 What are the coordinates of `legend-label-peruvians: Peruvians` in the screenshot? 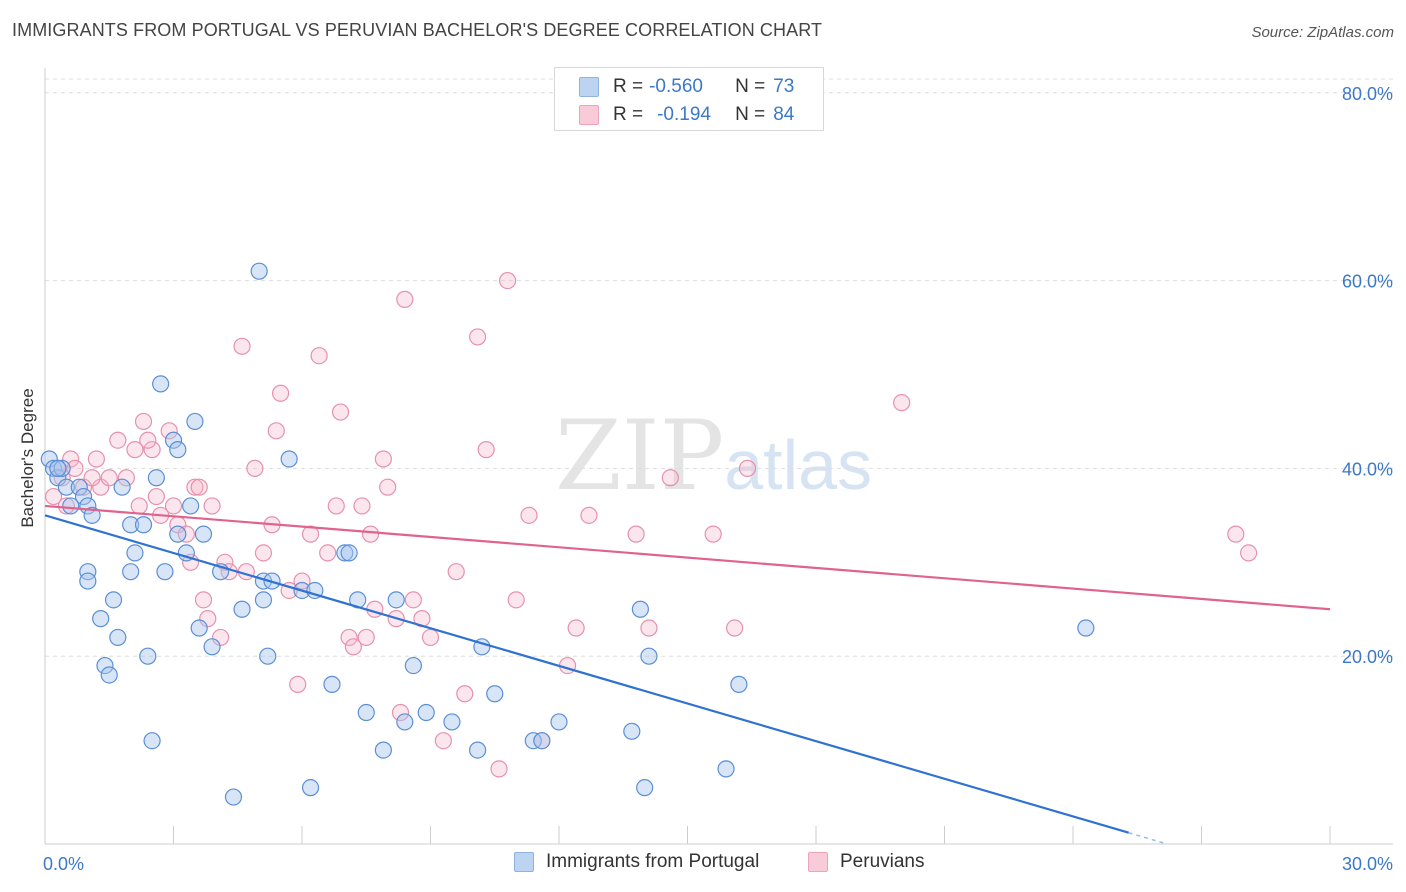 It's located at (882, 861).